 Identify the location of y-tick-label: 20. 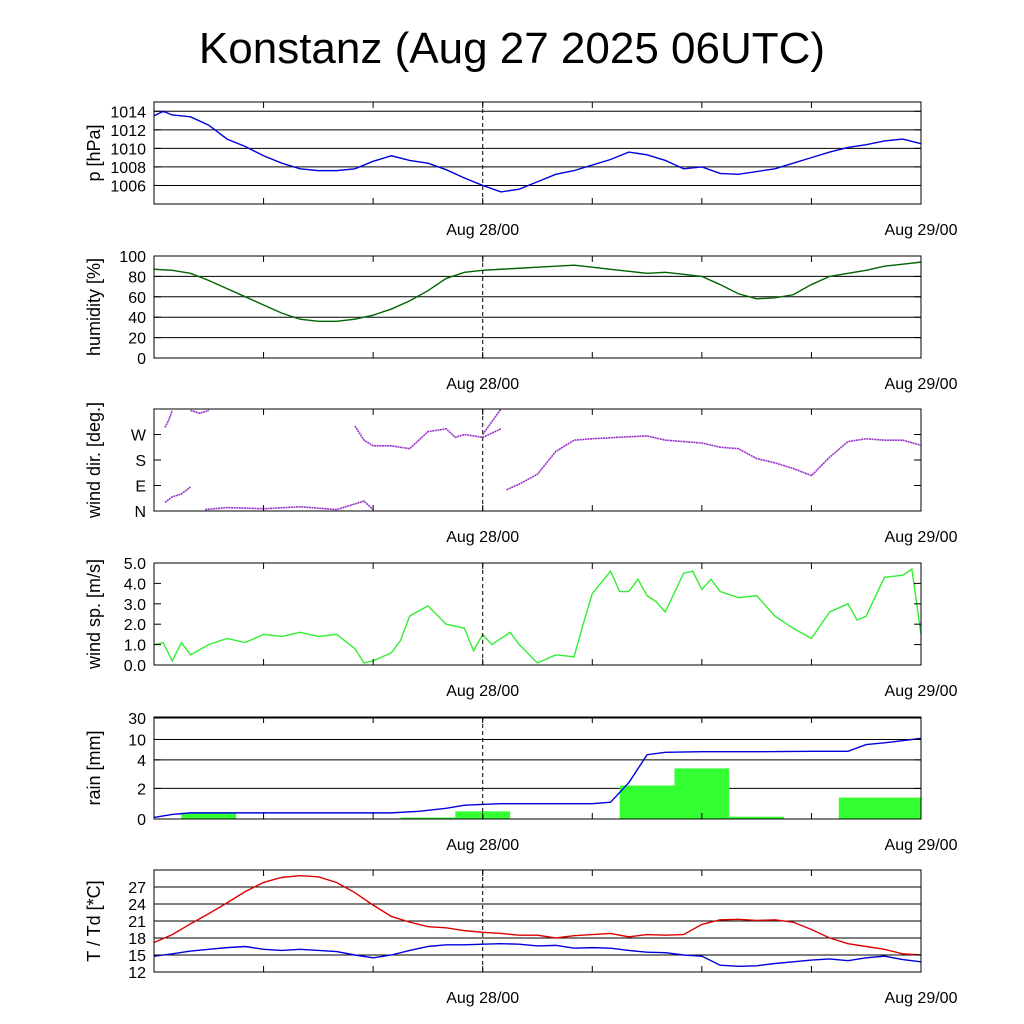
(137, 339).